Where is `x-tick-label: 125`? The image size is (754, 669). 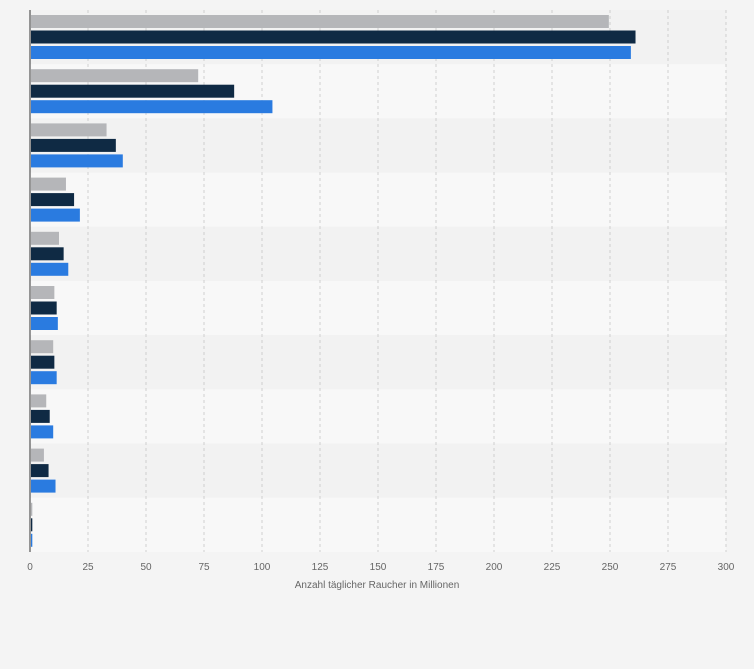
x-tick-label: 125 is located at coordinates (320, 567).